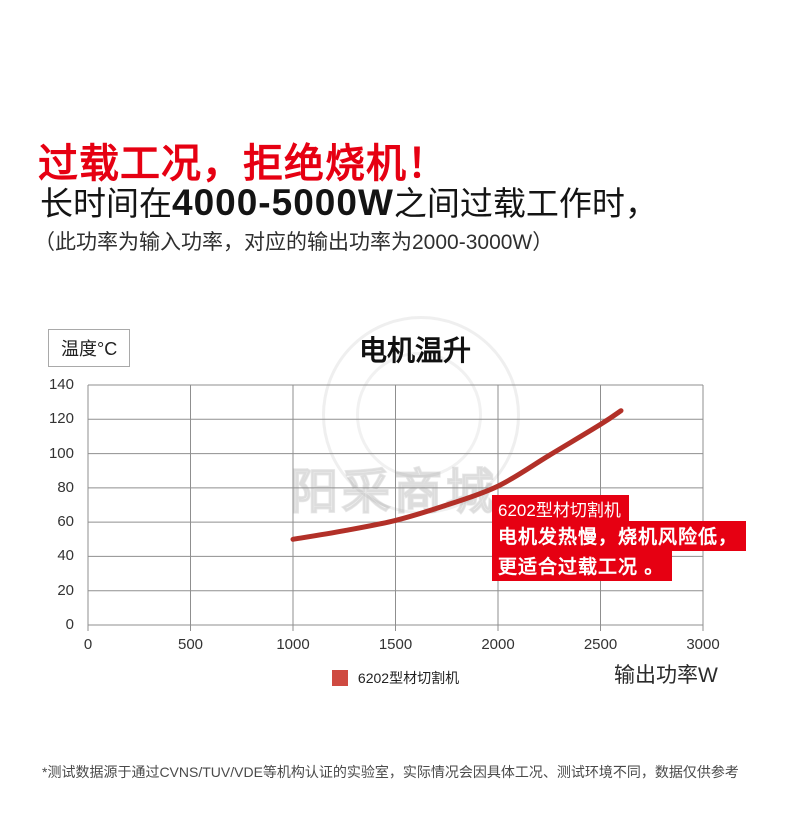 This screenshot has width=790, height=830. What do you see at coordinates (69, 624) in the screenshot?
I see `y-tick-label: 0` at bounding box center [69, 624].